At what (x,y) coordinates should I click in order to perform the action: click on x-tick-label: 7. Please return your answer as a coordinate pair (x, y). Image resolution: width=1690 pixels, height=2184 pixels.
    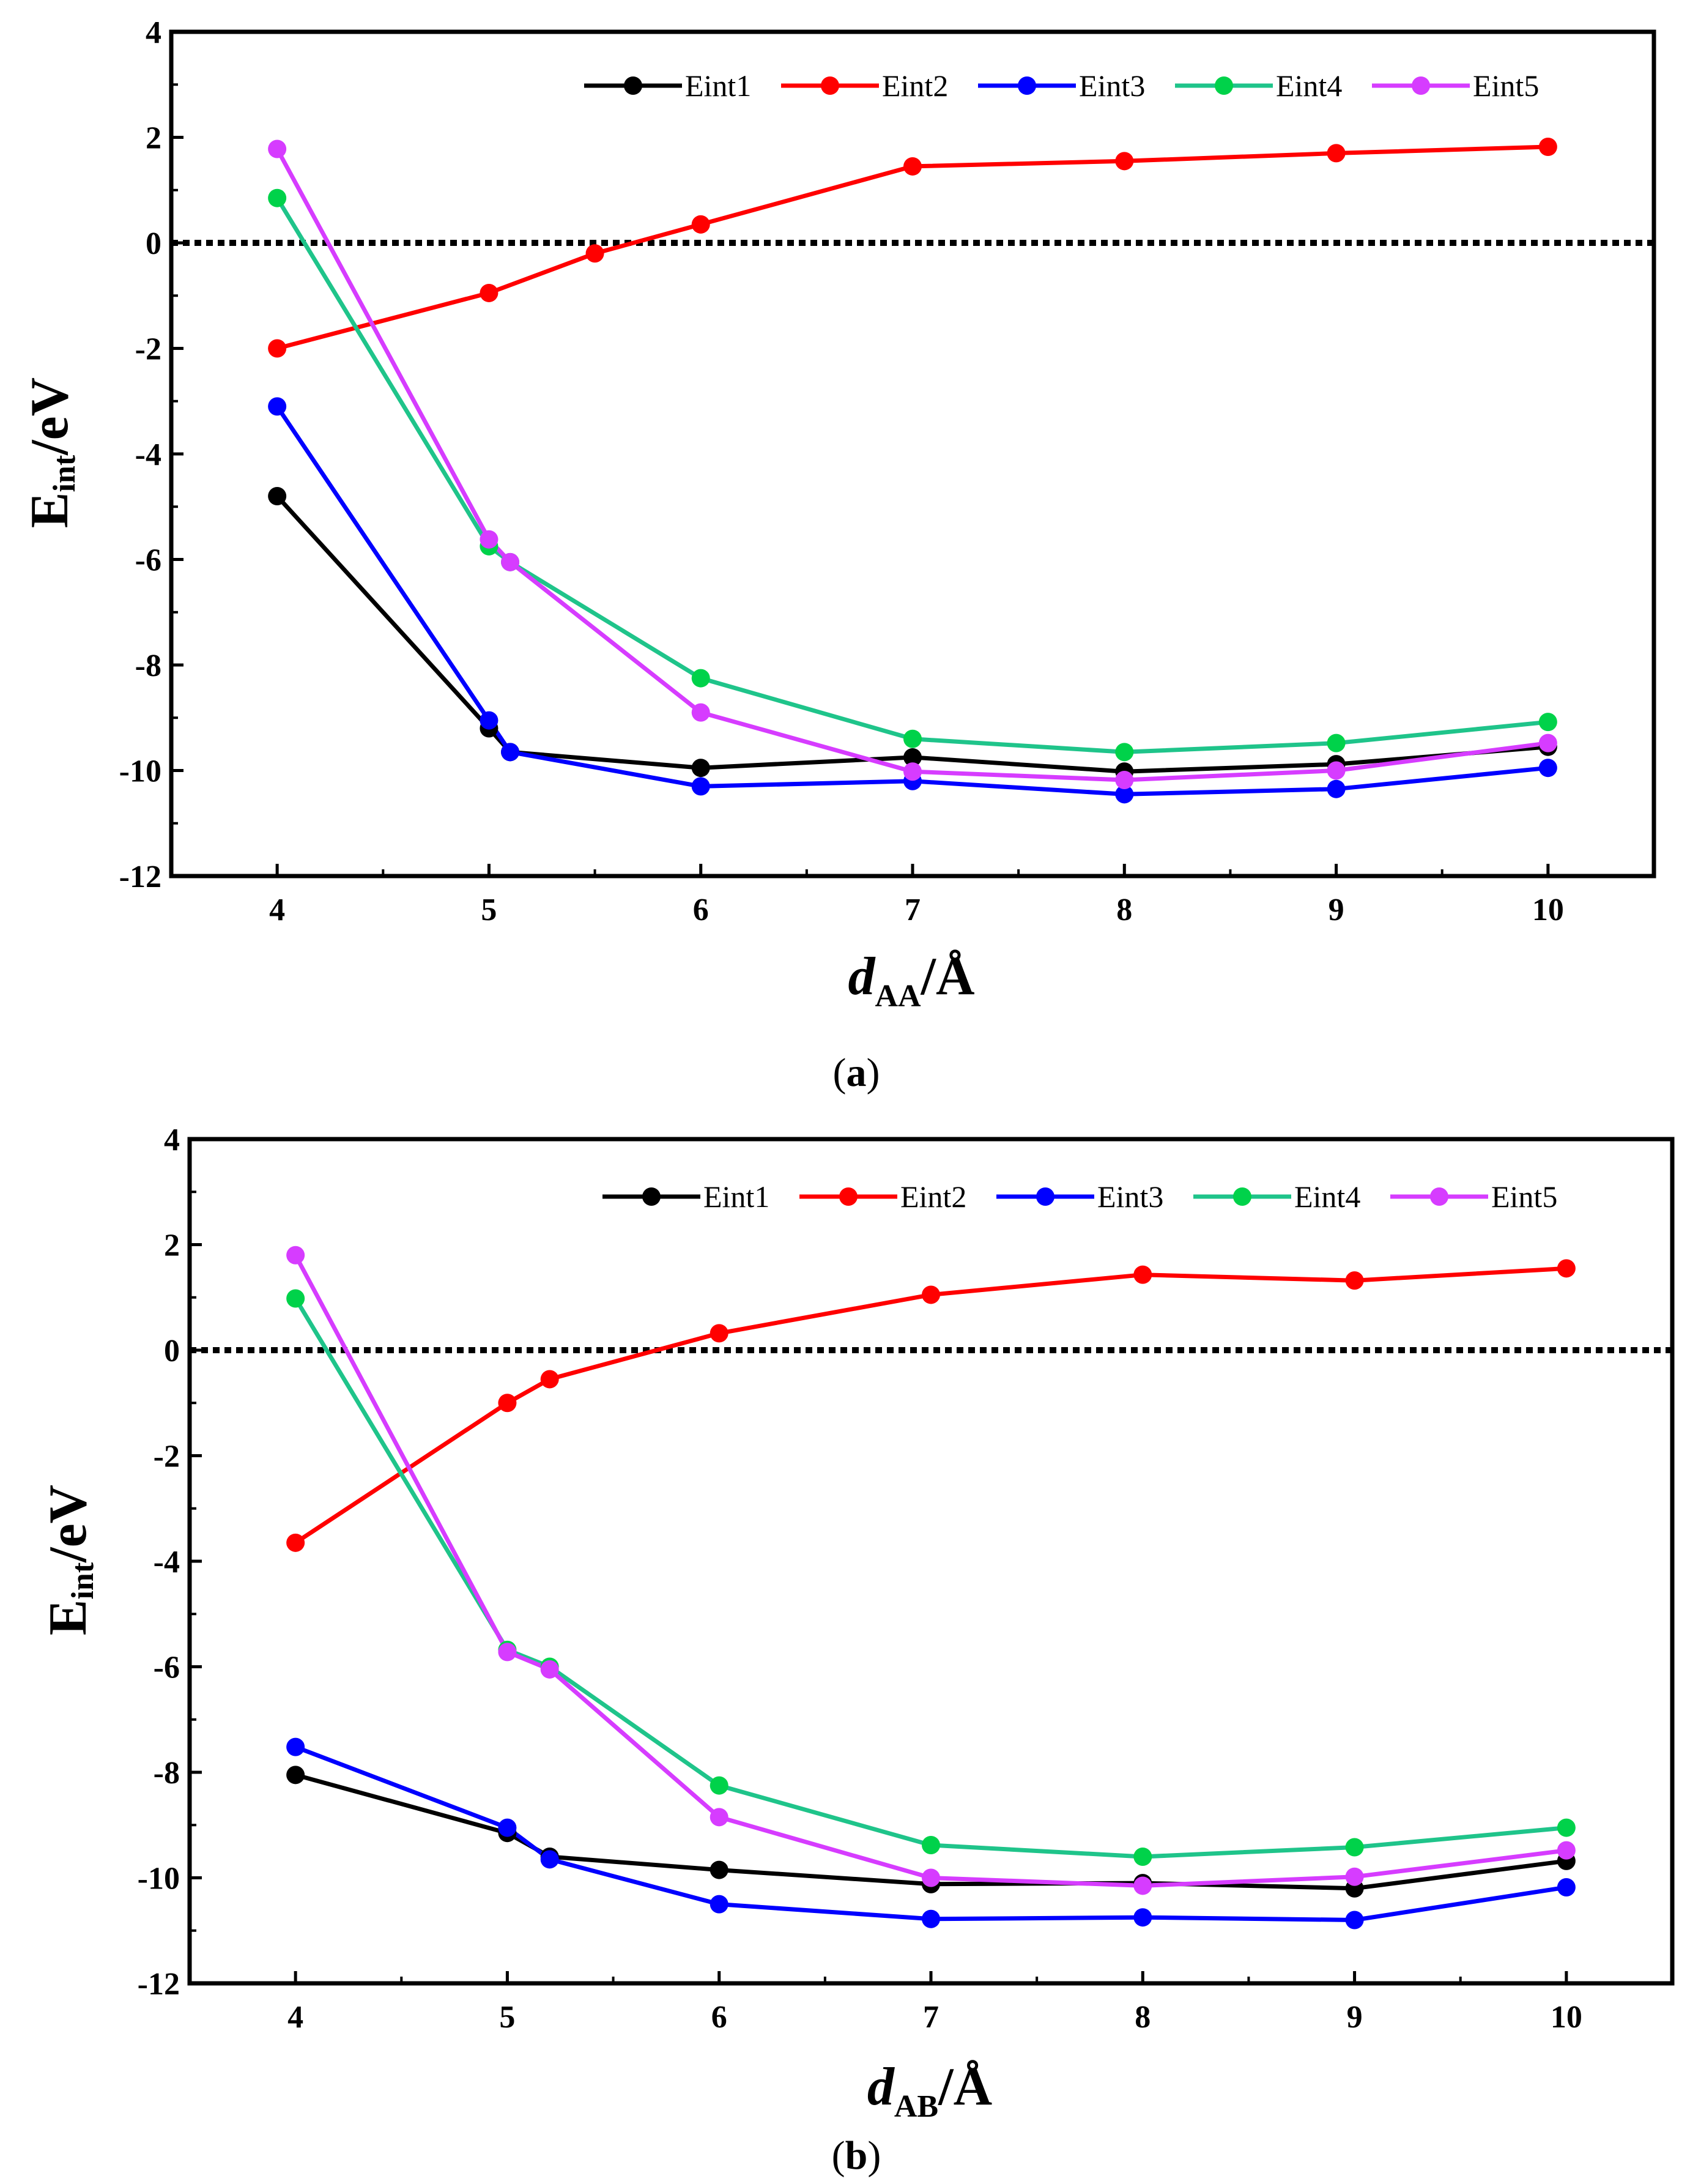
    Looking at the image, I should click on (913, 910).